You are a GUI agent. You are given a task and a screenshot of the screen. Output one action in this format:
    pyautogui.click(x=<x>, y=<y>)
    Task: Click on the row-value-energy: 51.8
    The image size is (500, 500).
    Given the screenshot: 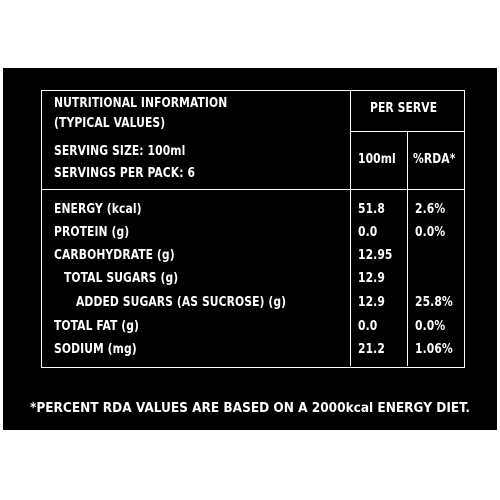 What is the action you would take?
    pyautogui.click(x=371, y=209)
    